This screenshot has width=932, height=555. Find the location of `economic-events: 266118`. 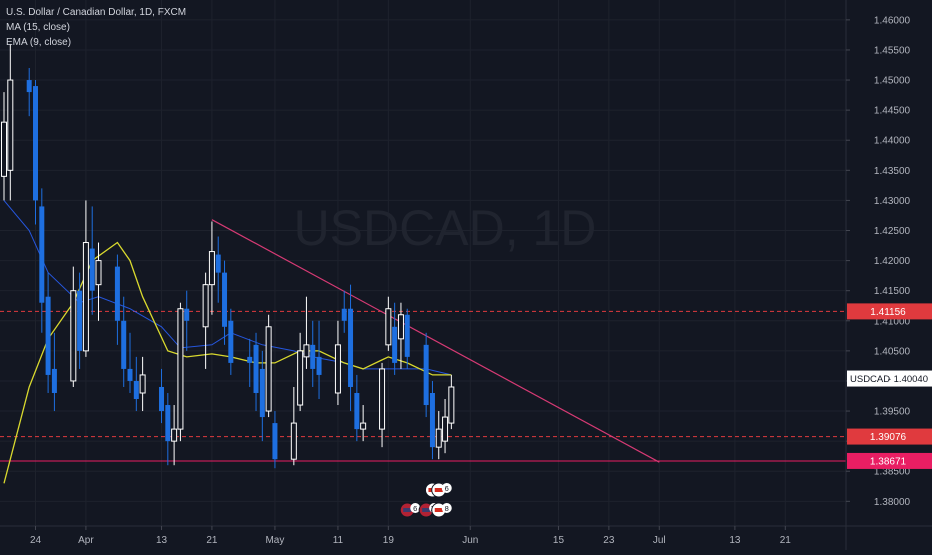

economic-events: 266118 is located at coordinates (425, 500).